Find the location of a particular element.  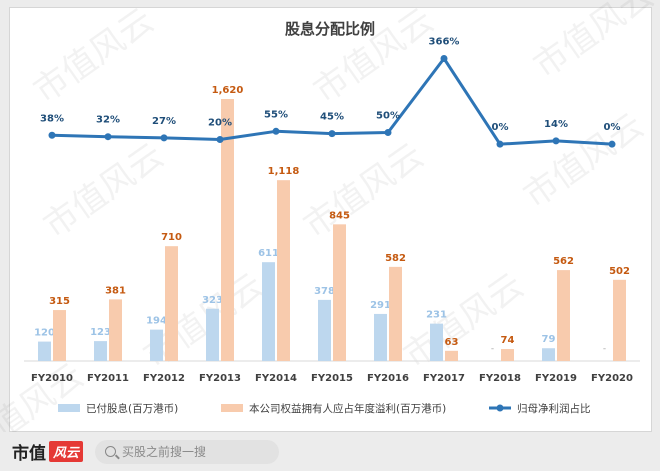

x-tick-label: FY2016 is located at coordinates (388, 378).